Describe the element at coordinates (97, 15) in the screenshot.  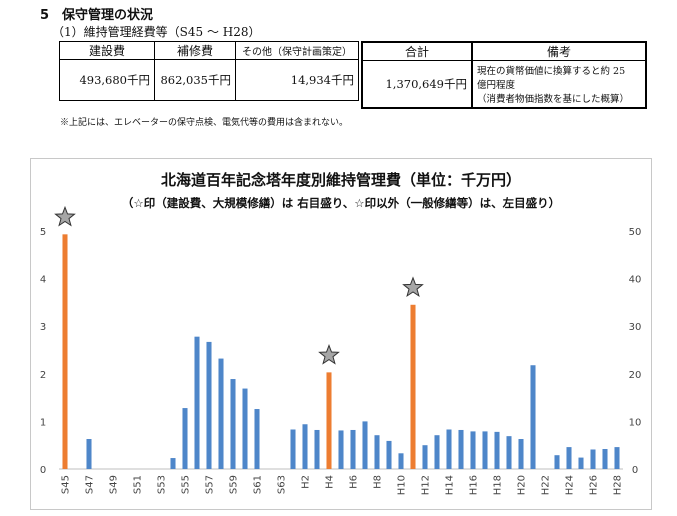
I see `section-title: 5 保守管理の状況` at that location.